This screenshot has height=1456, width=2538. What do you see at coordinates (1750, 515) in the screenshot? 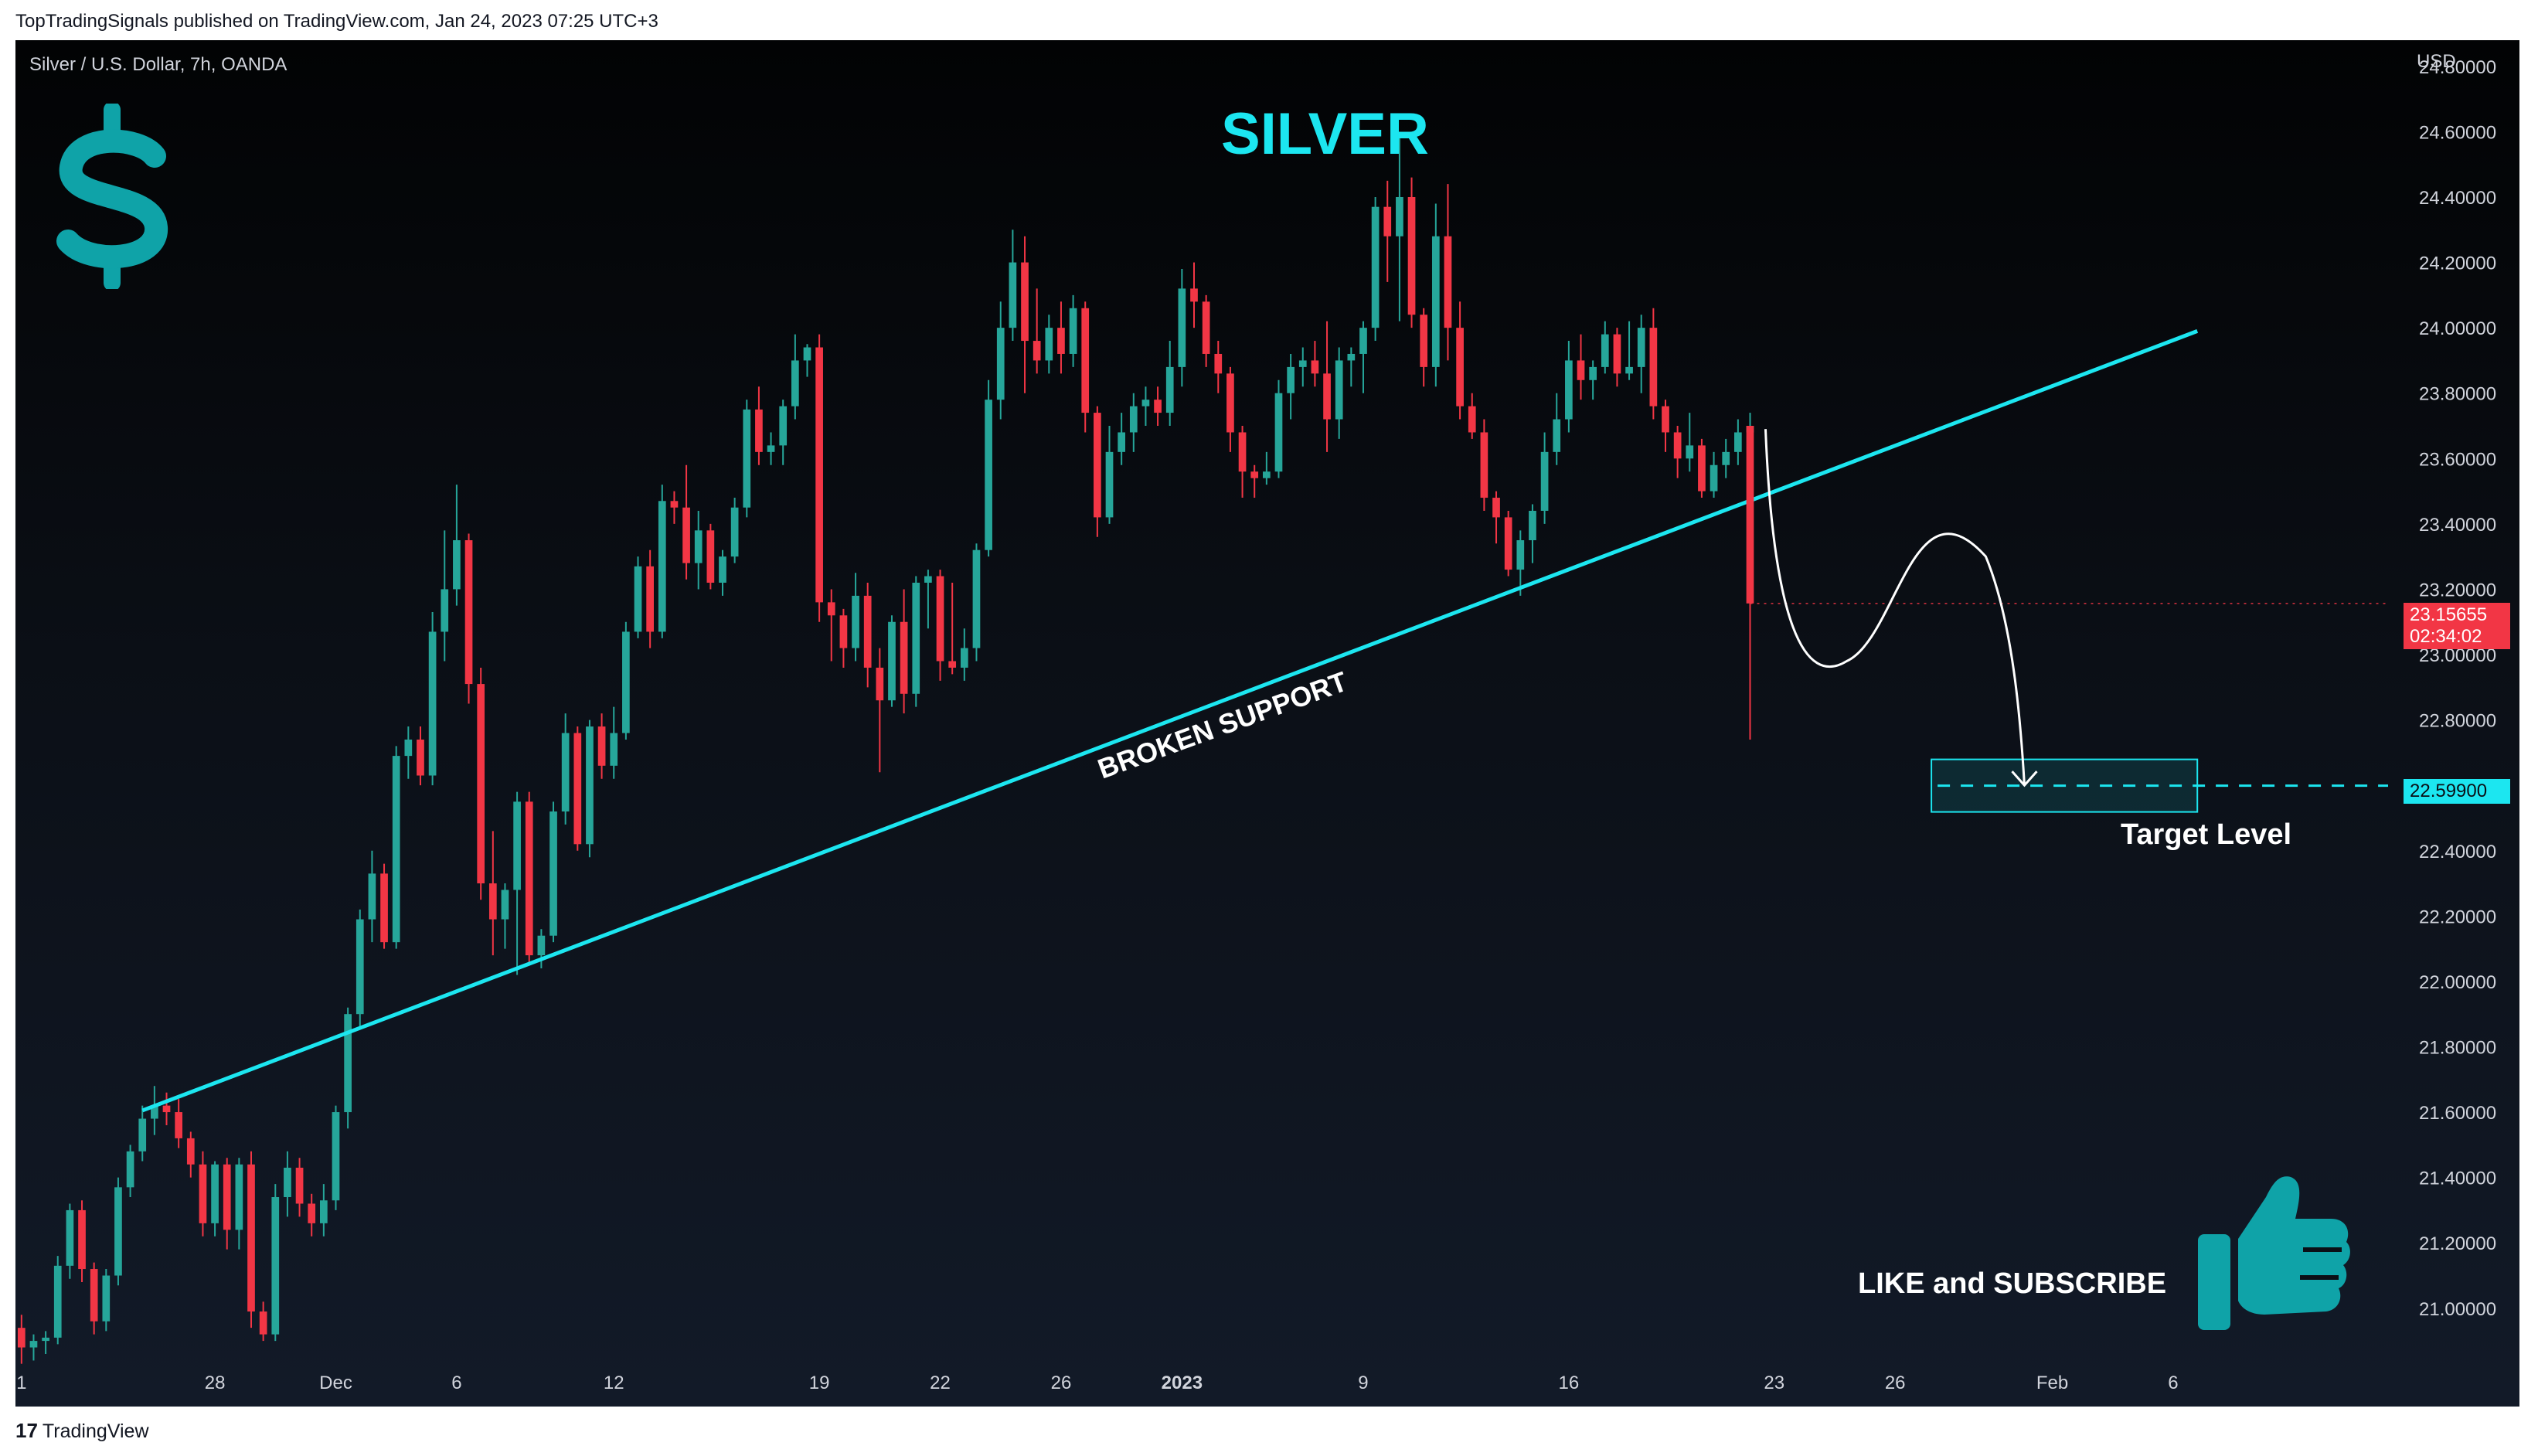
I see `live-candle-body` at bounding box center [1750, 515].